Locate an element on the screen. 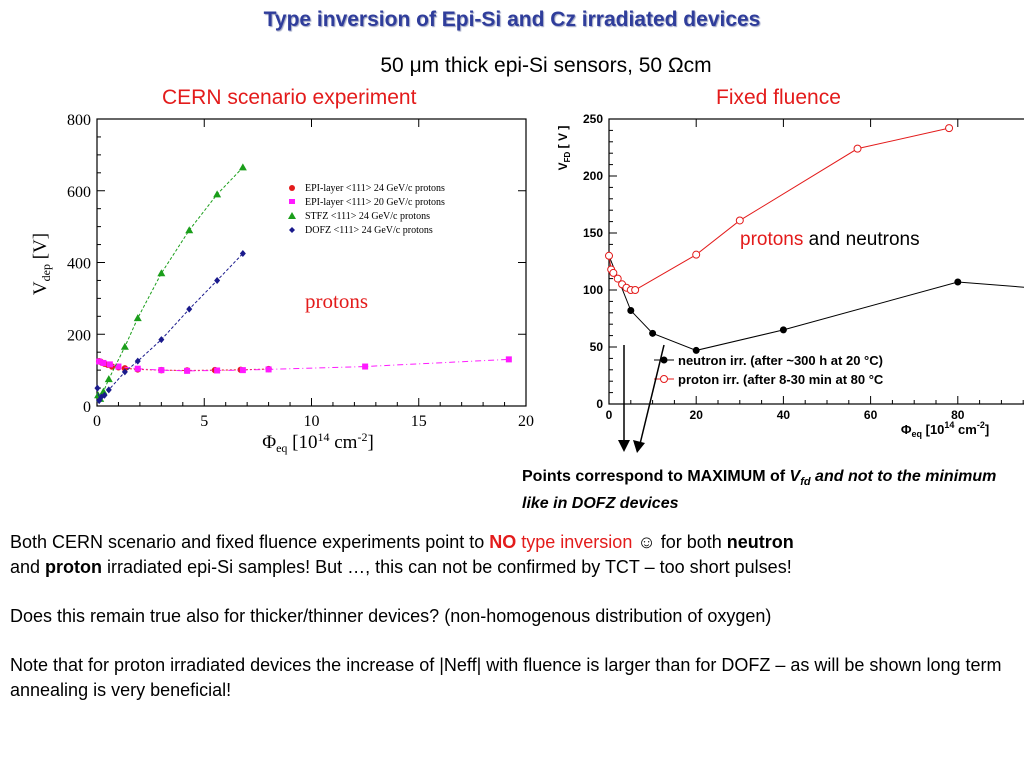 This screenshot has height=768, width=1024. right-y-tick-label: 250 is located at coordinates (593, 119).